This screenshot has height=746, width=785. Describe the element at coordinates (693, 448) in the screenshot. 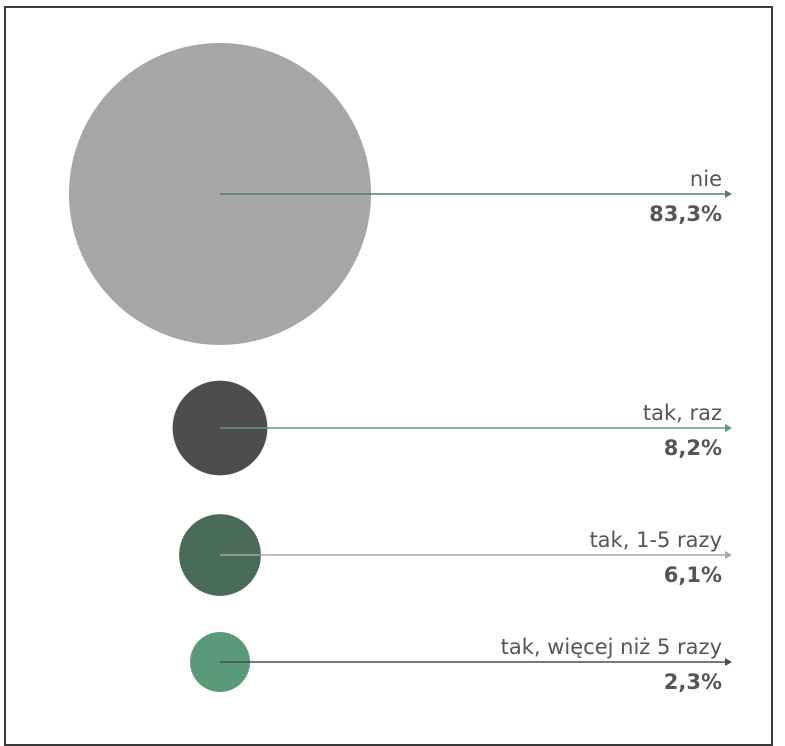

I see `value-label-1: 8,2%` at that location.